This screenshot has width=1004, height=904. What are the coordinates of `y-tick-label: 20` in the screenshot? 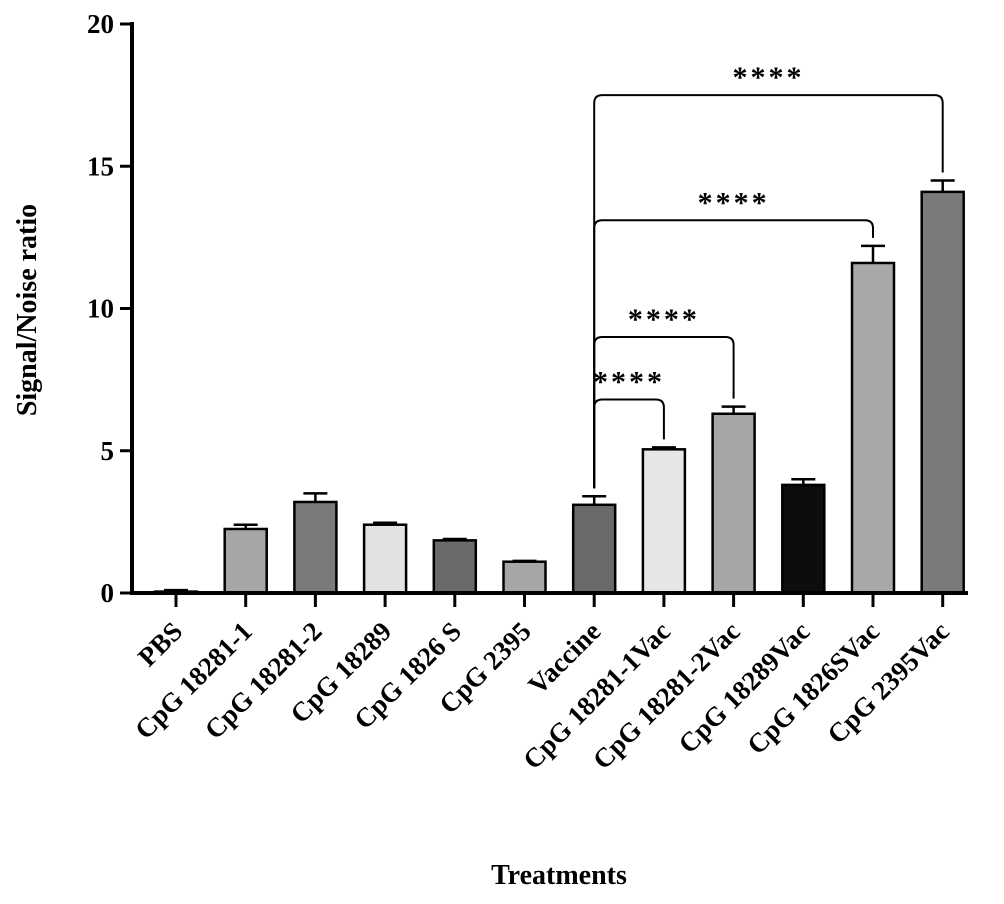 It's located at (100, 24).